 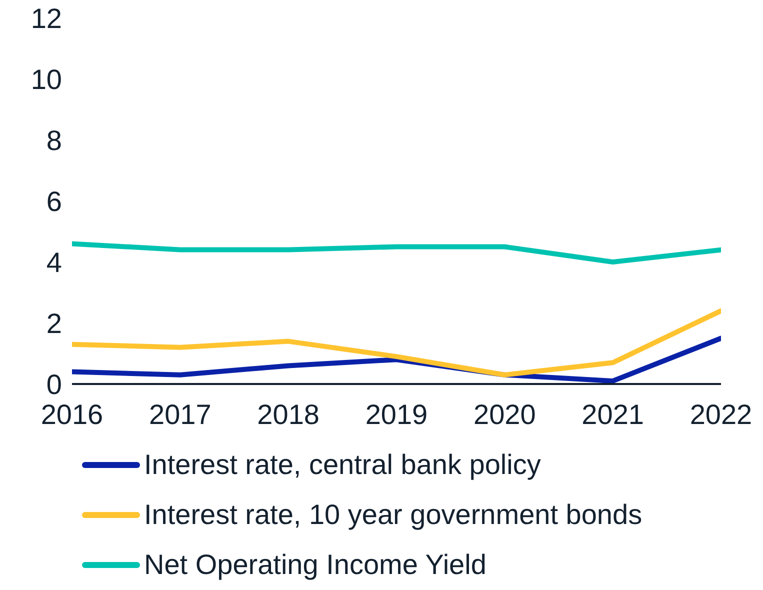 I want to click on y-tick-label: 2, so click(x=54, y=323).